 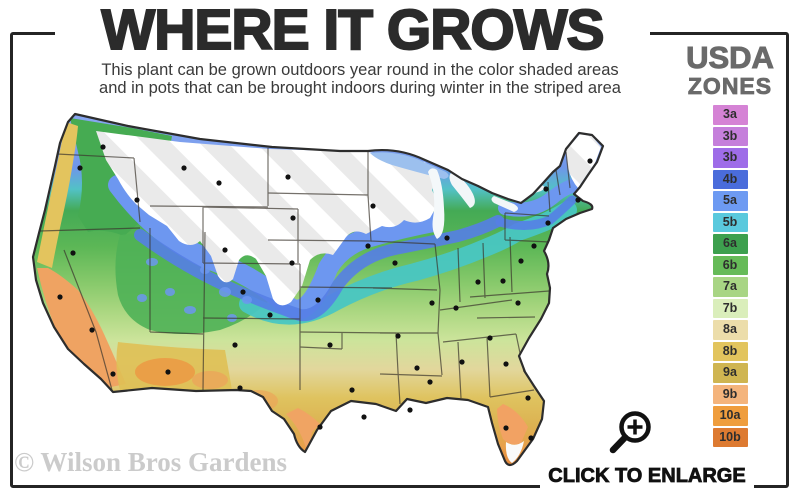 I want to click on zone-chip: 7a, so click(x=730, y=287).